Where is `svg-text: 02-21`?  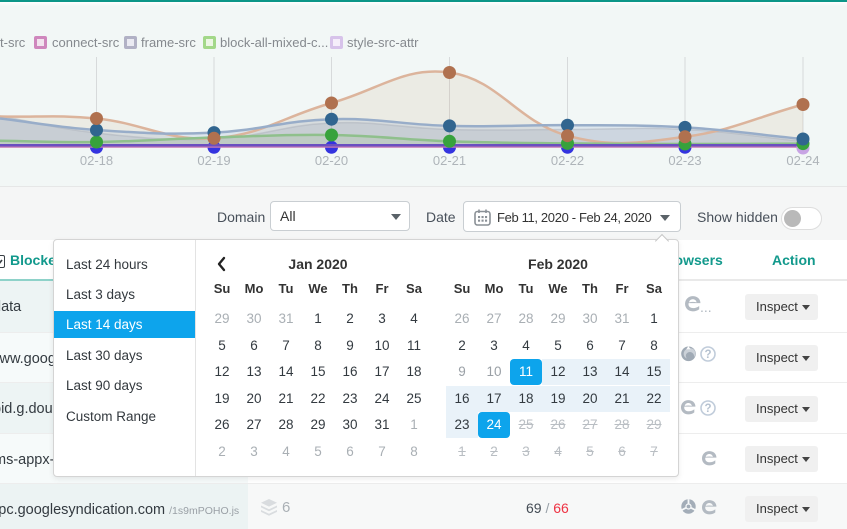
svg-text: 02-21 is located at coordinates (449, 160).